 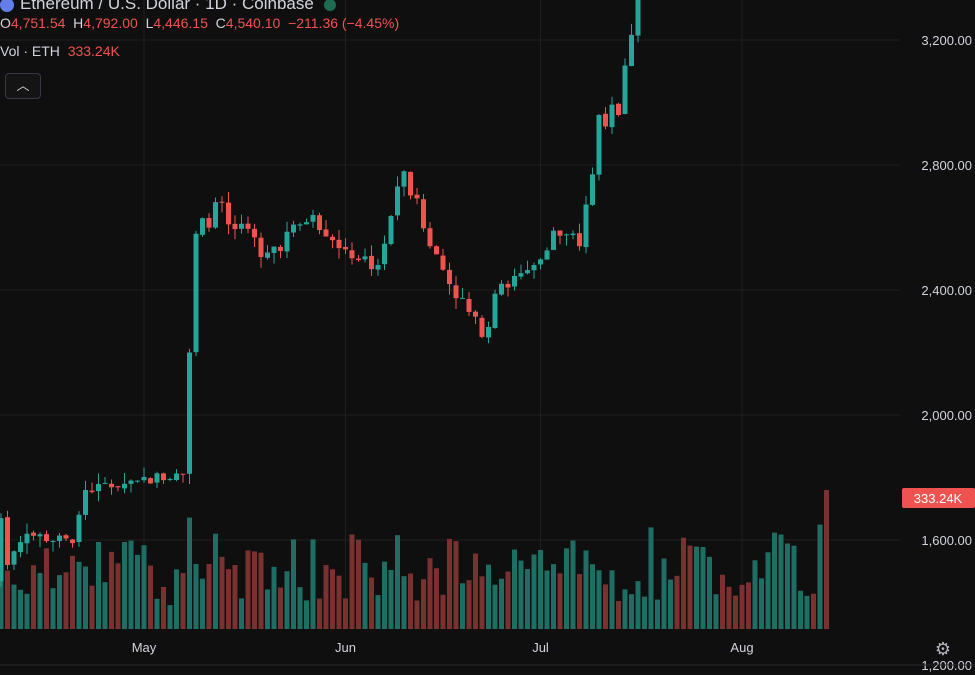 What do you see at coordinates (946, 165) in the screenshot?
I see `y-tick-label: 2,800.00` at bounding box center [946, 165].